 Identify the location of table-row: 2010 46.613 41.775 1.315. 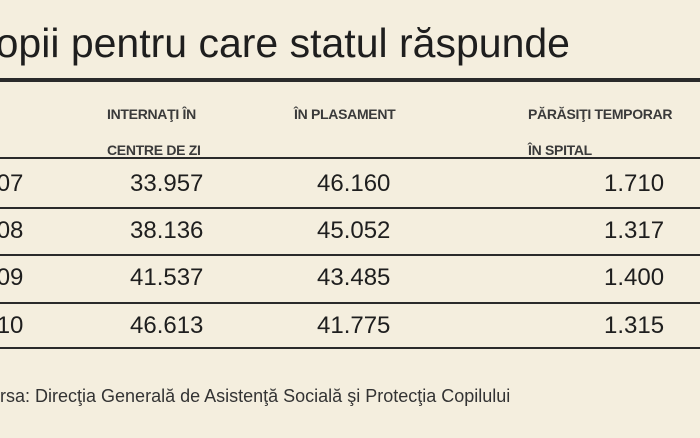
(350, 326).